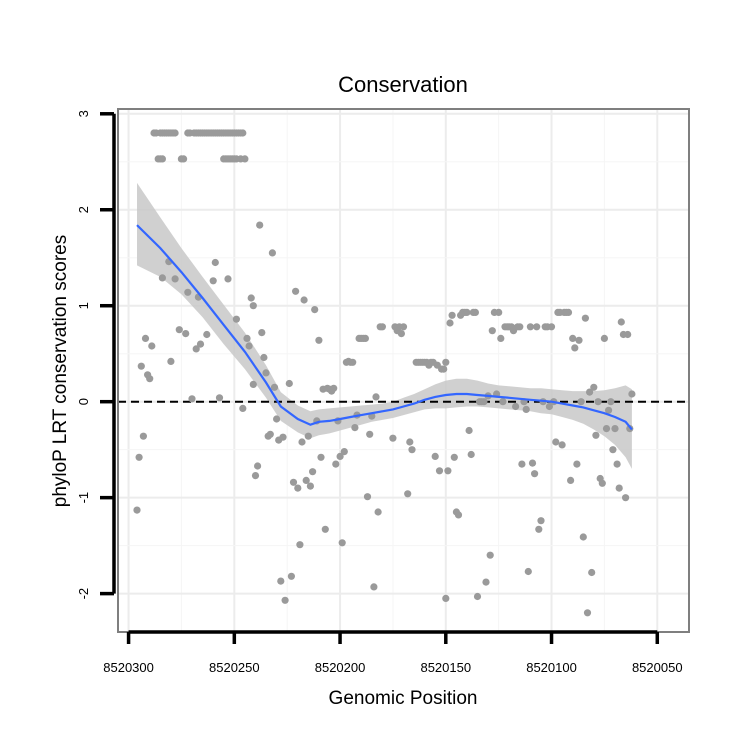 This screenshot has width=750, height=750. Describe the element at coordinates (83, 209) in the screenshot. I see `y-tick-label: 2` at that location.